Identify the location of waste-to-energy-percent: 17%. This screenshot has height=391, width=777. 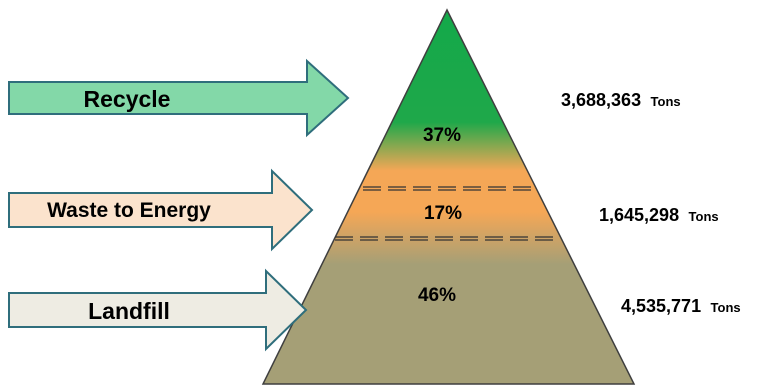
(443, 213).